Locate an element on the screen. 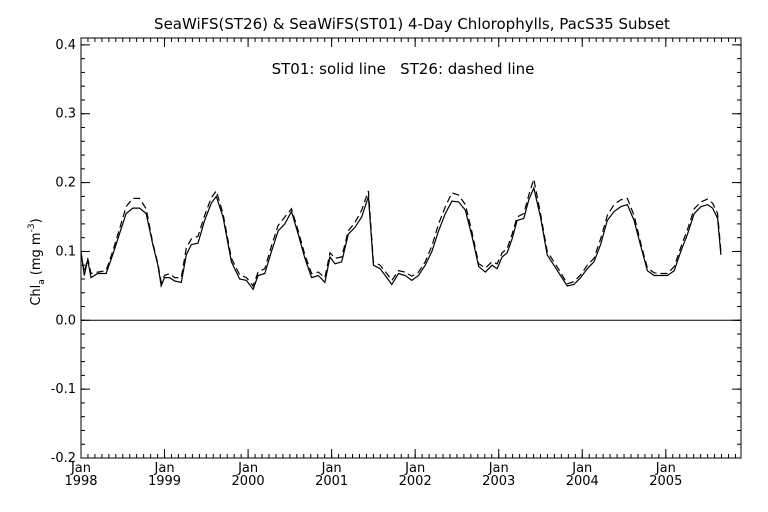  y-axis-label-units: (mg m is located at coordinates (36, 253).